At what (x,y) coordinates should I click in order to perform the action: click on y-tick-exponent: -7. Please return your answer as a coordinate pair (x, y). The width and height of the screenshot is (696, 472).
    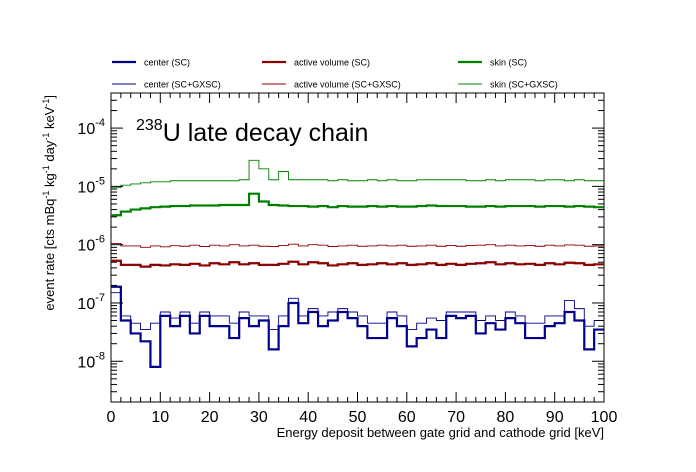
    Looking at the image, I should click on (100, 298).